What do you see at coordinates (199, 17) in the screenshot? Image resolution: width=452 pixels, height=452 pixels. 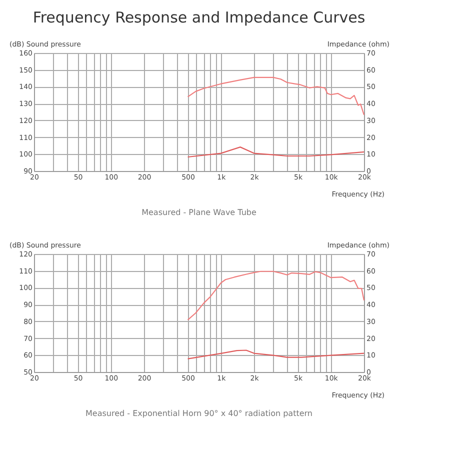 I see `chart-title: Frequency Response and Impedance Curves` at bounding box center [199, 17].